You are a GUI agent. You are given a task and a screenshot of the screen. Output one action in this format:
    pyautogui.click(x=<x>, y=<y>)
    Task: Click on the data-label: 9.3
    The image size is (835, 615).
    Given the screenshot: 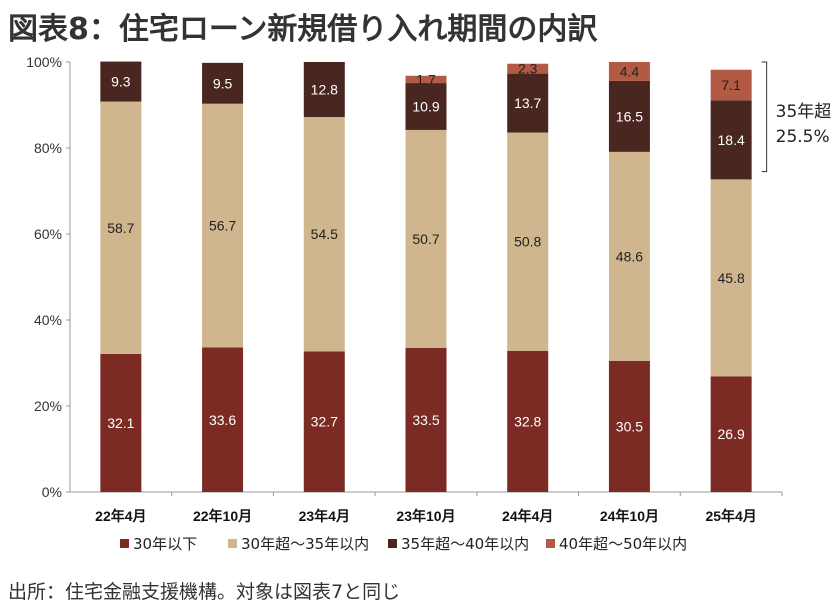 What is the action you would take?
    pyautogui.click(x=121, y=82)
    